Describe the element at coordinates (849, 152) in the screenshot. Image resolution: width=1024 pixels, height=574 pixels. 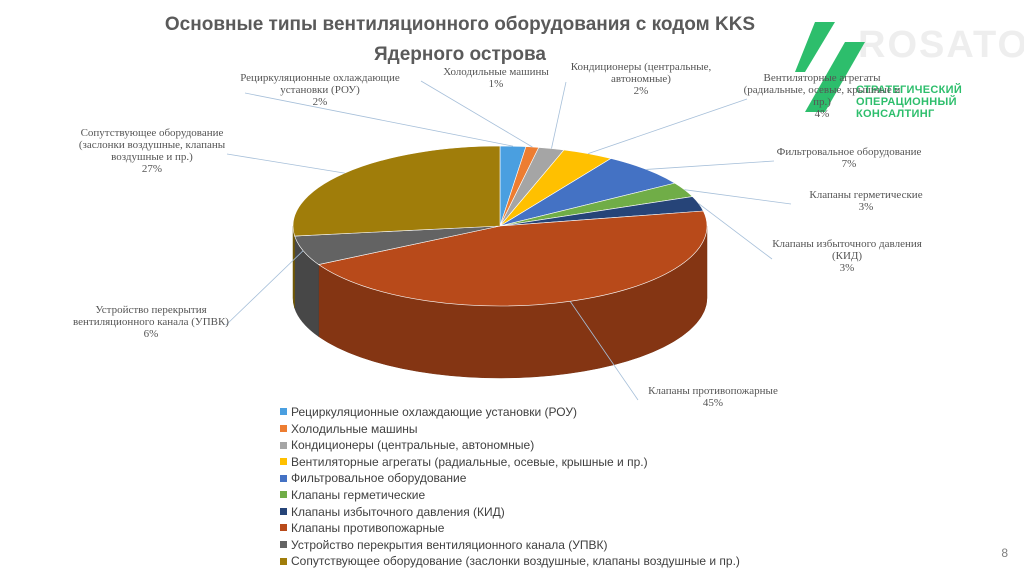
I see `slice-label-4-line-0: Фильтровальное оборудование` at that location.